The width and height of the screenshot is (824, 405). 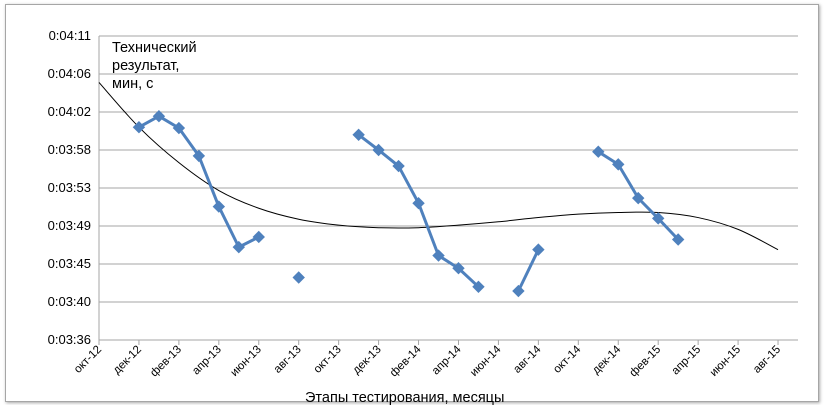 I want to click on y-tick-label: 0:04:11, so click(x=70, y=35).